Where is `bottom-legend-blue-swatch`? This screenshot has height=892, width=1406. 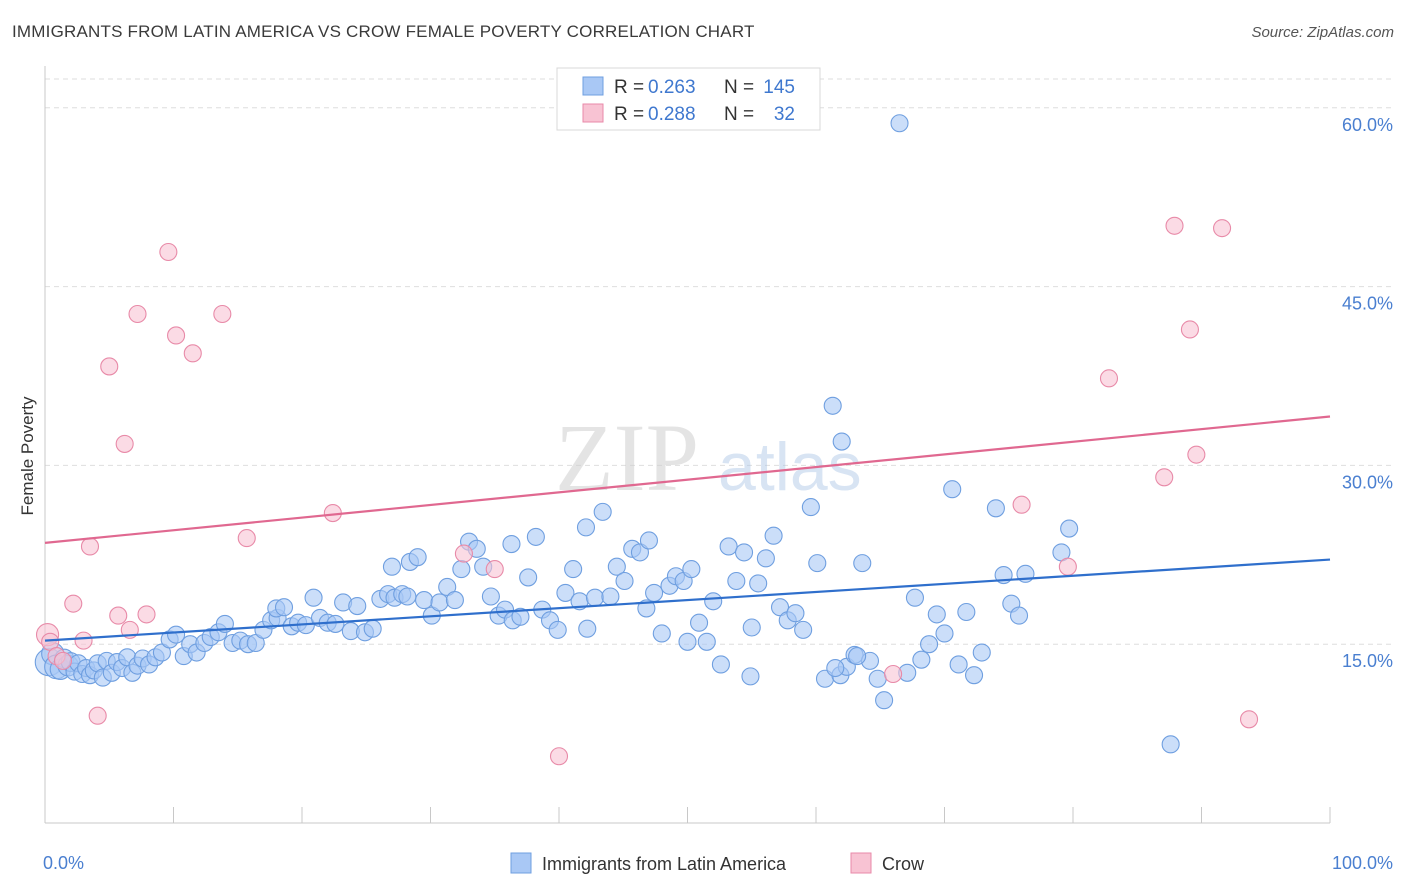
bottom-legend-blue-swatch is located at coordinates (521, 863).